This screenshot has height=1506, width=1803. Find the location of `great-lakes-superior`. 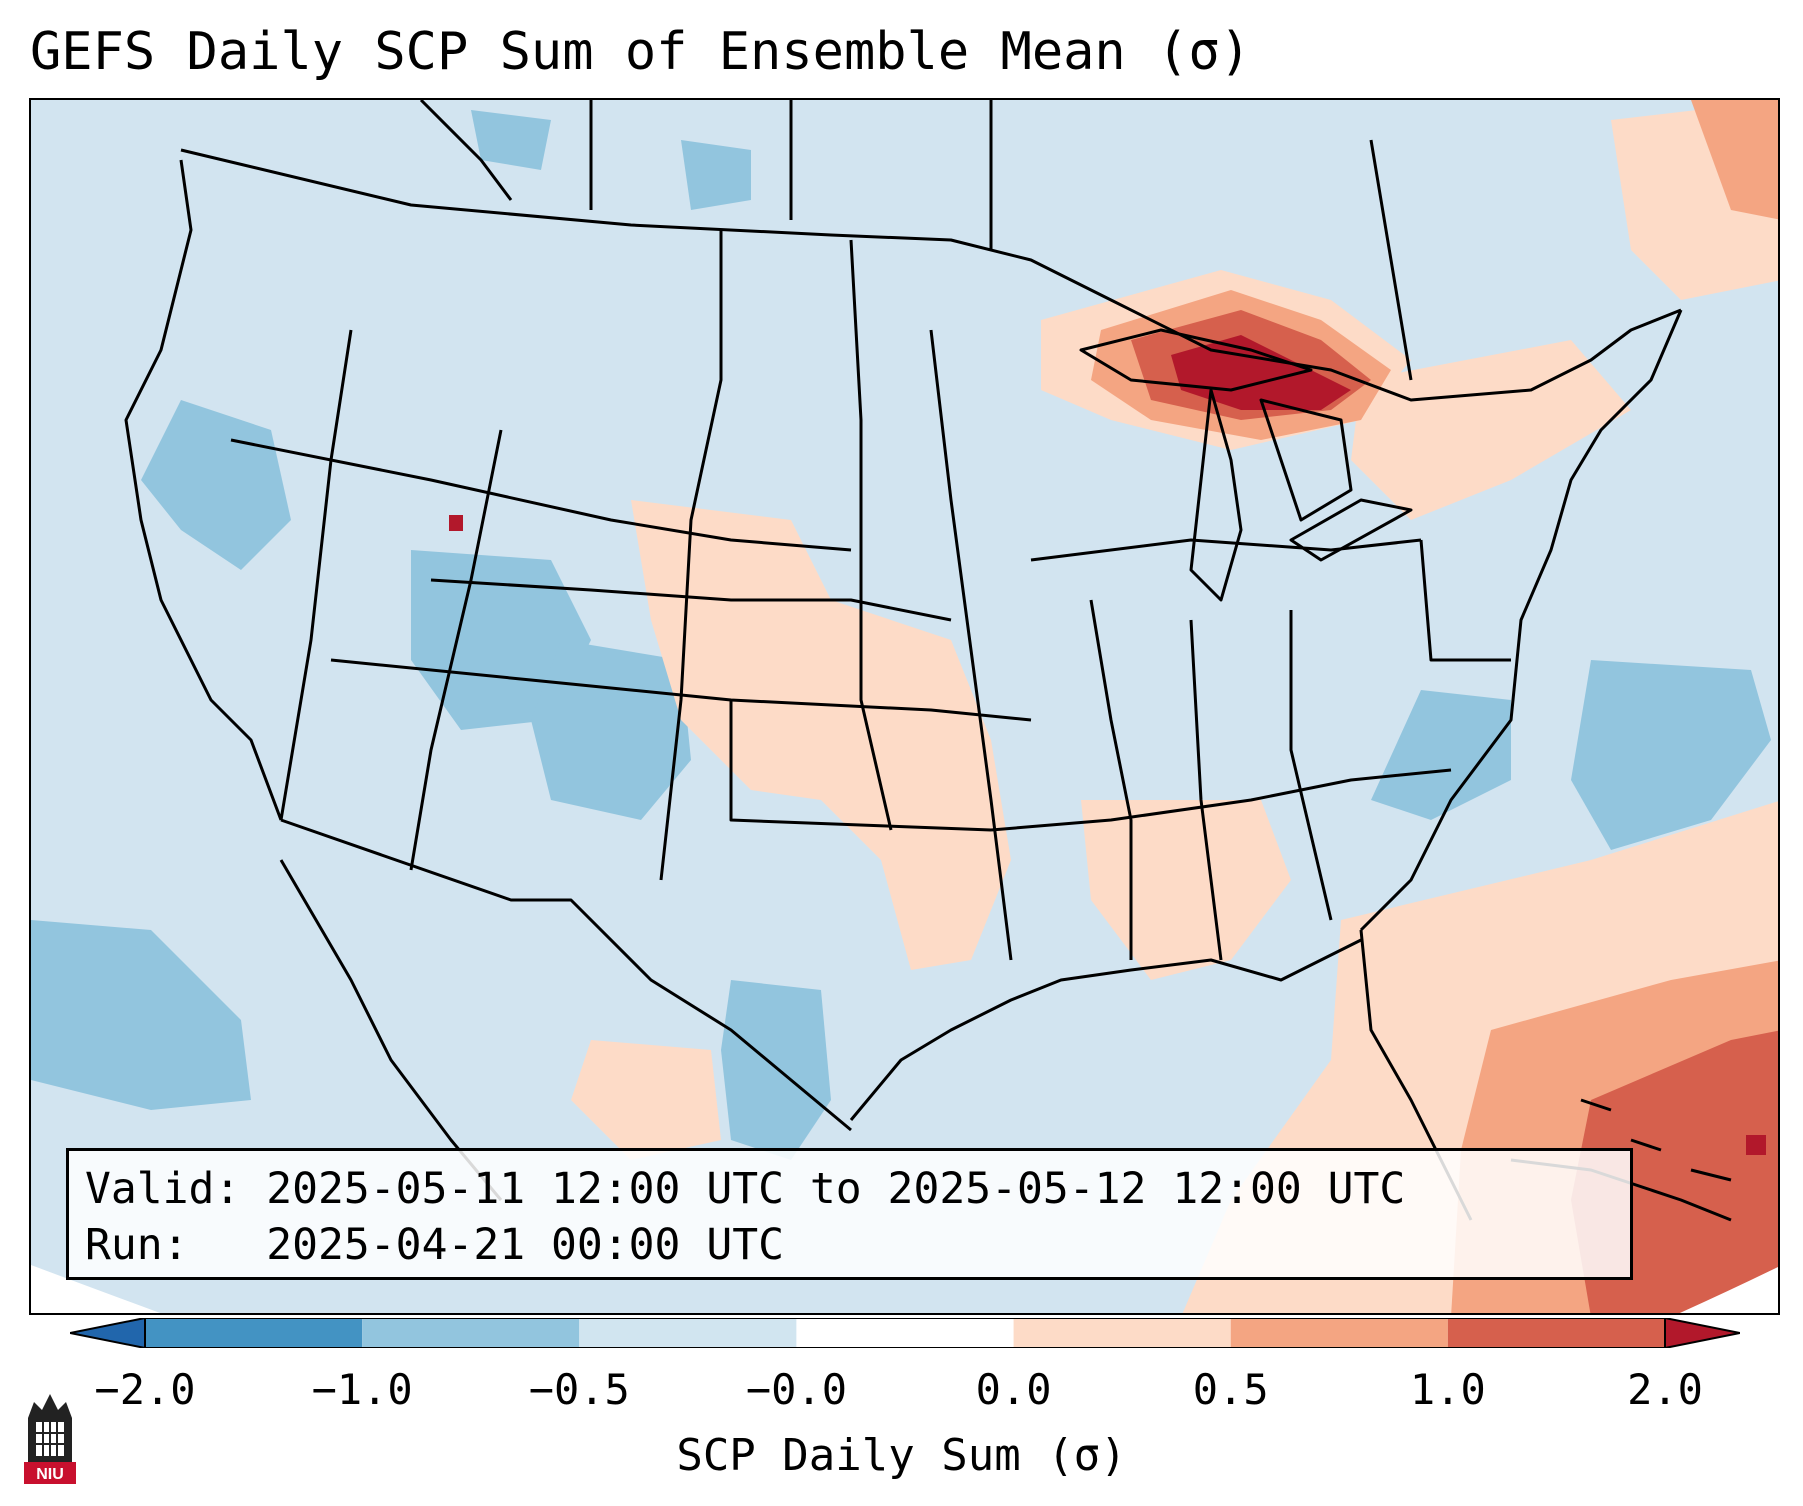

great-lakes-superior is located at coordinates (1196, 360).